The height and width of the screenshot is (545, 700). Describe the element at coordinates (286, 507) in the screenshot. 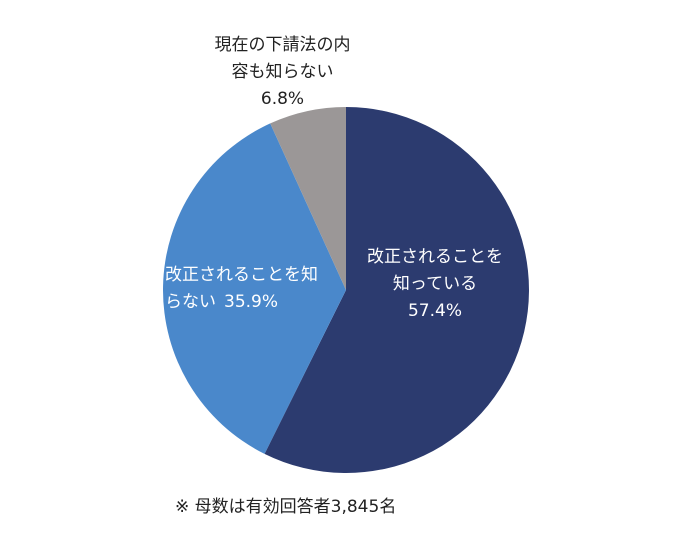

I see `footnote: ※ 母数は有効回答者3,845名` at that location.